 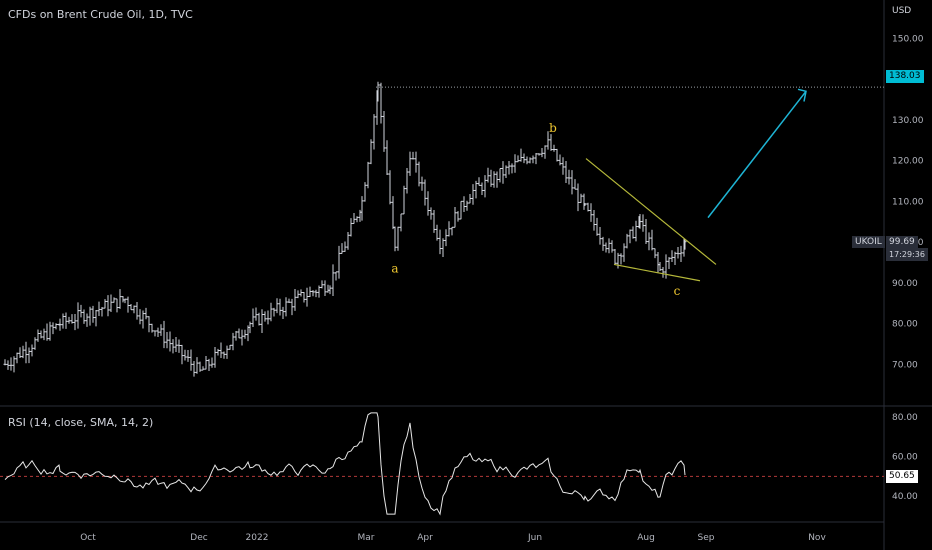 What do you see at coordinates (198, 538) in the screenshot?
I see `time-tick-label: Dec` at bounding box center [198, 538].